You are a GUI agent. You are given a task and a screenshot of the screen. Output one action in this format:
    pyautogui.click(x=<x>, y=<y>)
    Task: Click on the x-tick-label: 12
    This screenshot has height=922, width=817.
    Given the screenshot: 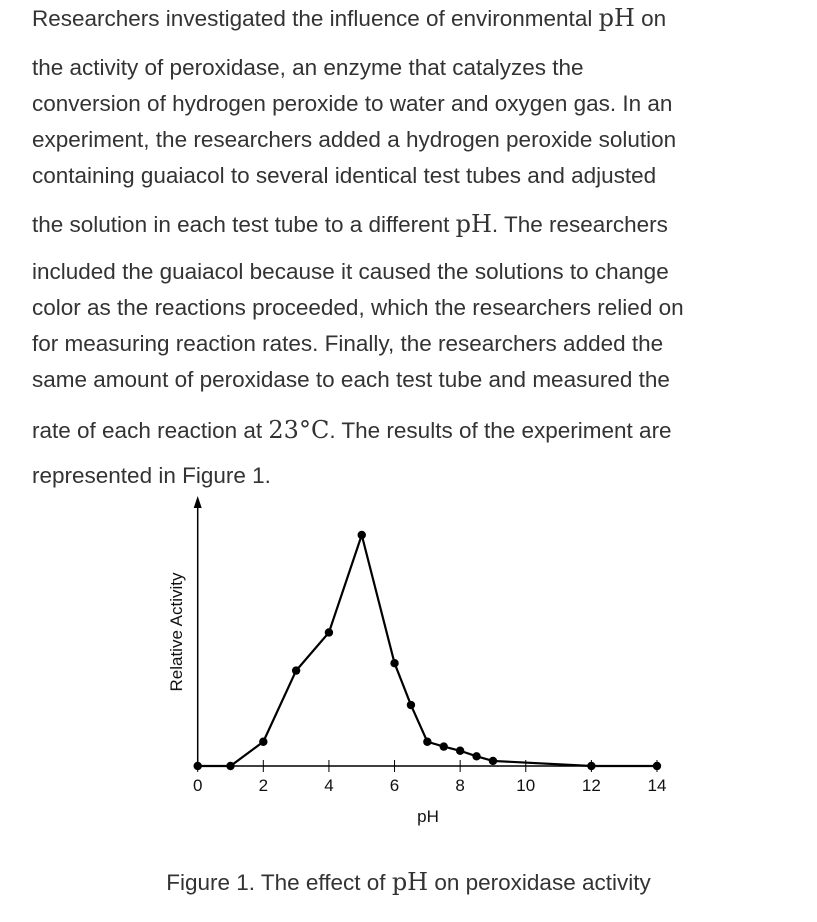 What is the action you would take?
    pyautogui.click(x=591, y=785)
    